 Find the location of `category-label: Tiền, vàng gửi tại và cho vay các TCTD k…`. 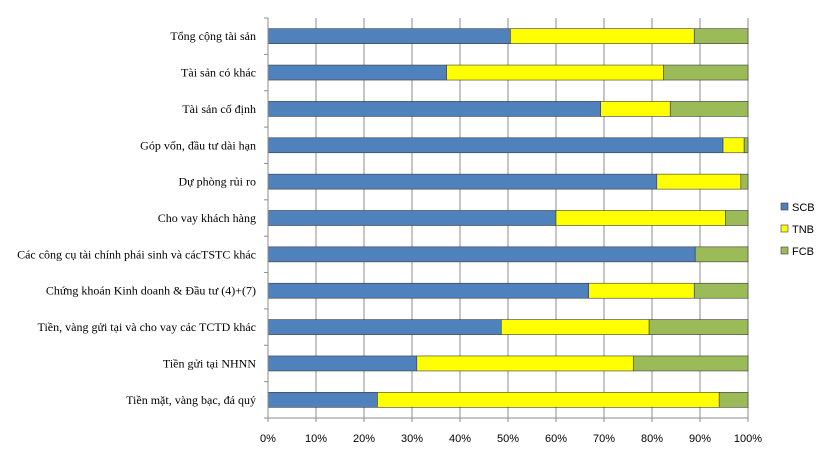

category-label: Tiền, vàng gửi tại và cho vay các TCTD k… is located at coordinates (147, 327).